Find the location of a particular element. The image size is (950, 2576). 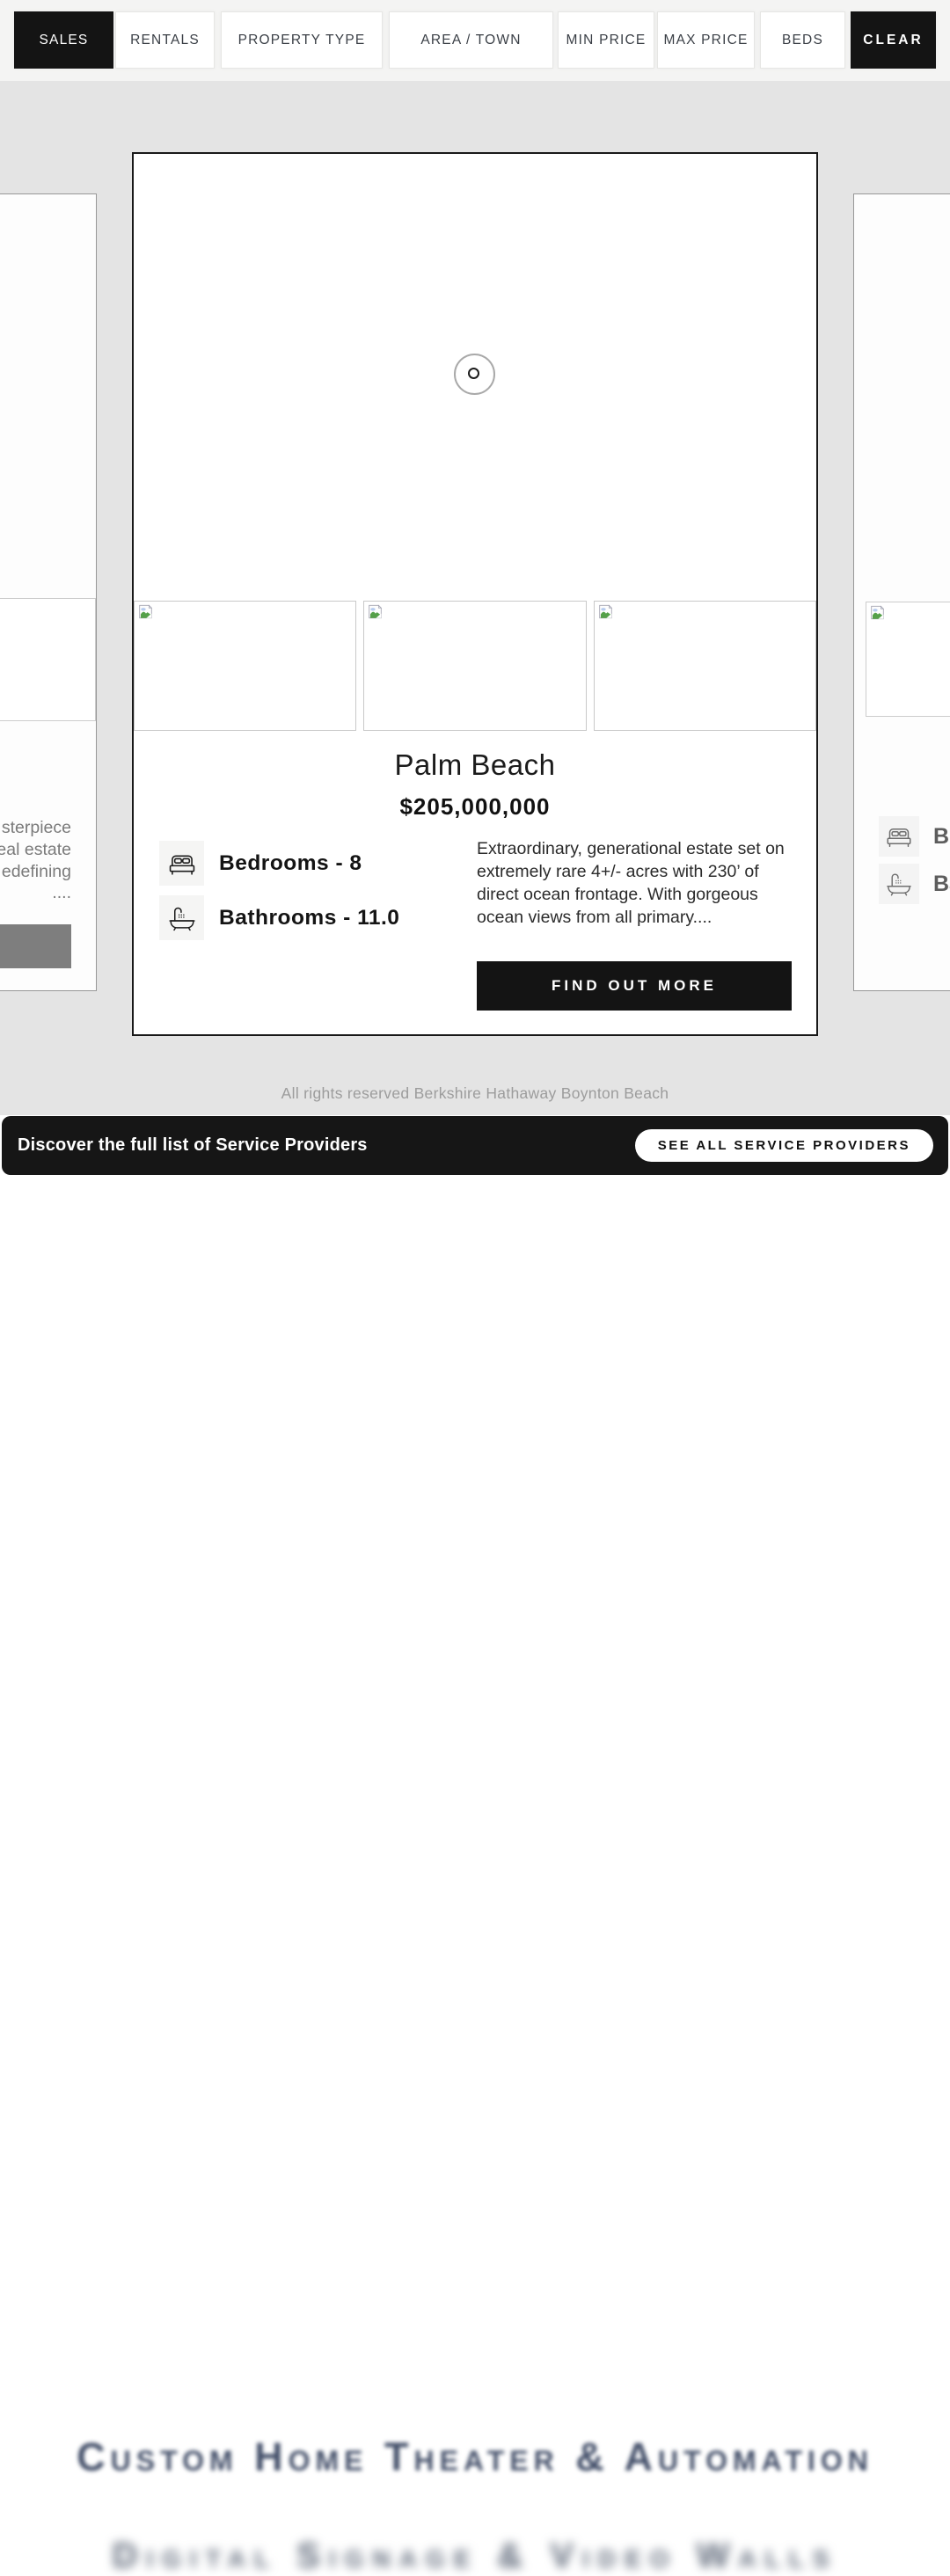

see-all-service-providers-button: SEE ALL SERVICE PROVIDERS is located at coordinates (783, 1145).